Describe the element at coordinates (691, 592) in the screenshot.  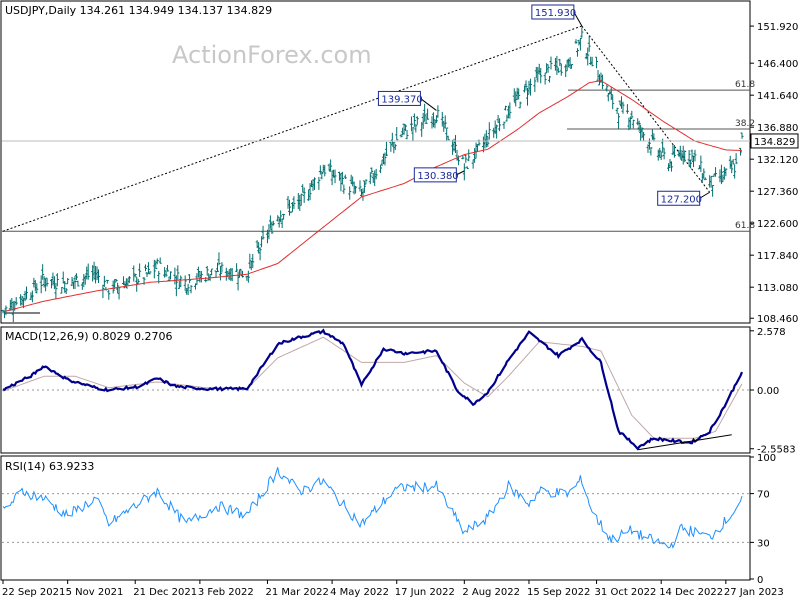
I see `x-tick-label: 14 Dec 2022` at that location.